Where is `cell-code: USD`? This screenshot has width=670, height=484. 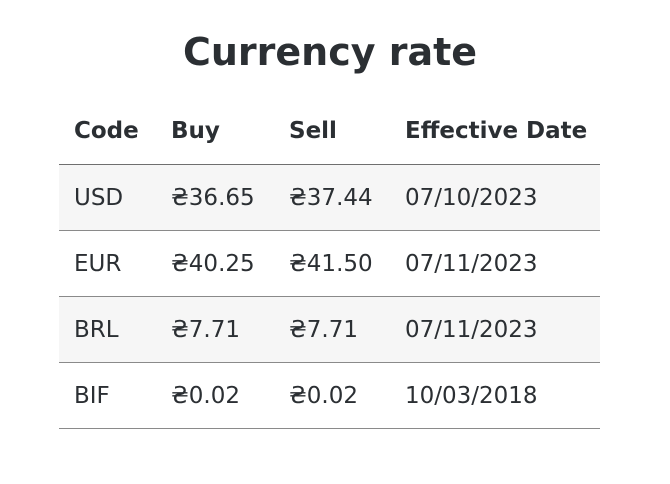 cell-code: USD is located at coordinates (107, 197).